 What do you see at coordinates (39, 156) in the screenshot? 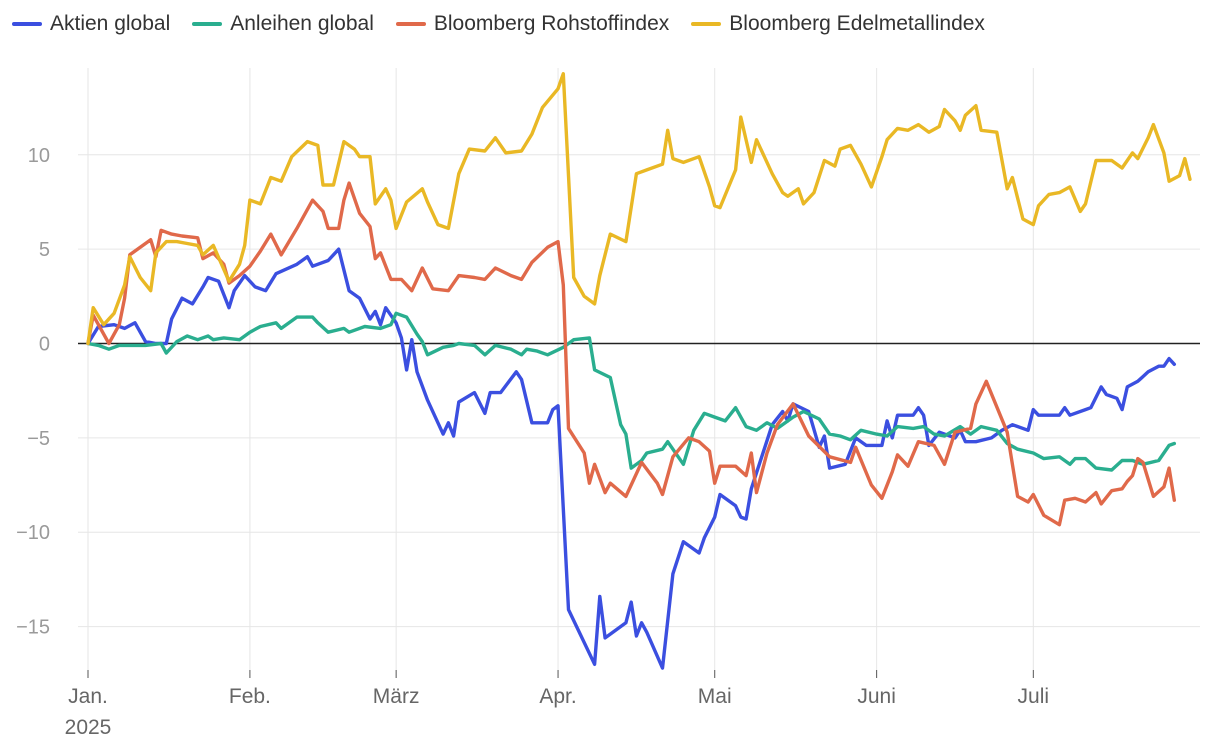
I see `y-tick-label: 10` at bounding box center [39, 156].